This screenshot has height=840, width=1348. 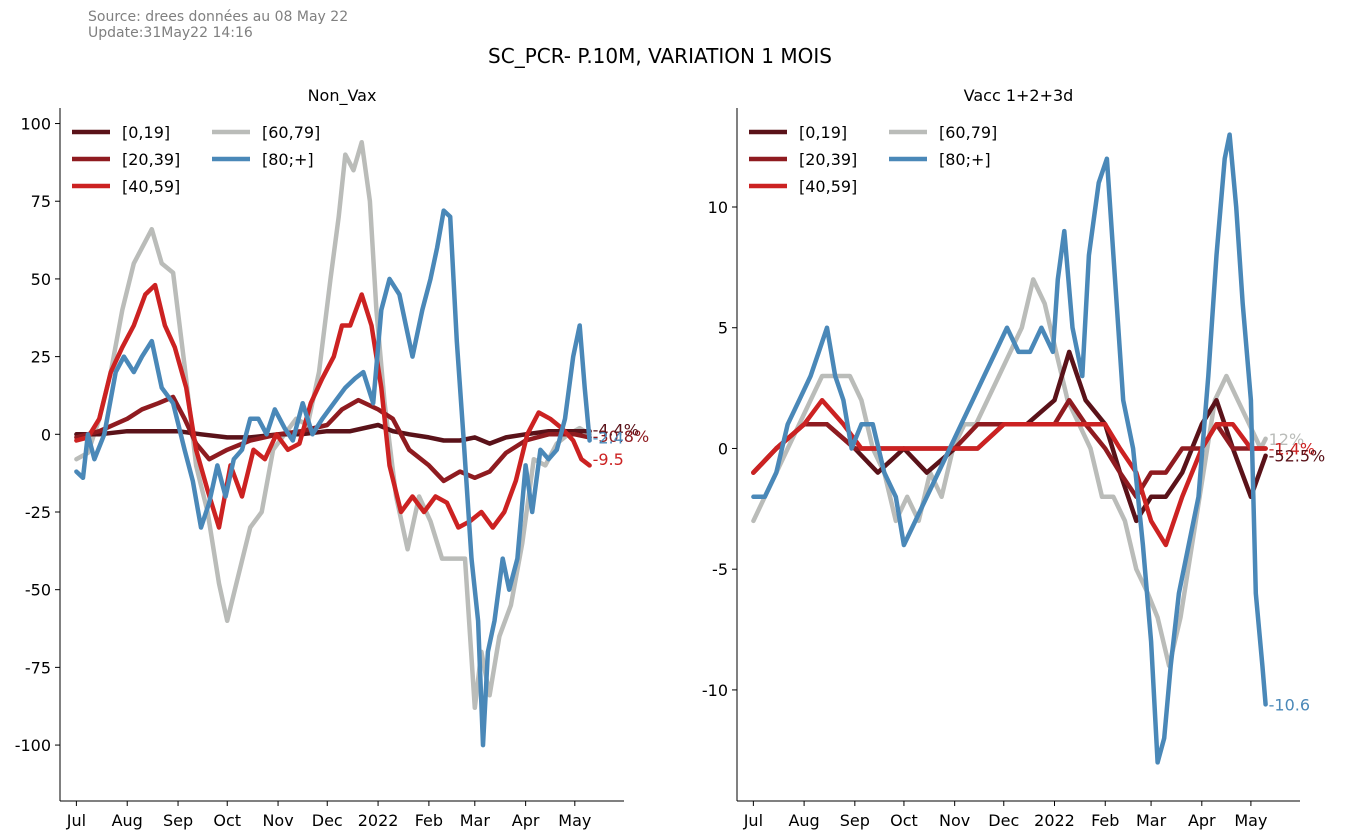 I want to click on end-label: -4.4%, so click(x=616, y=430).